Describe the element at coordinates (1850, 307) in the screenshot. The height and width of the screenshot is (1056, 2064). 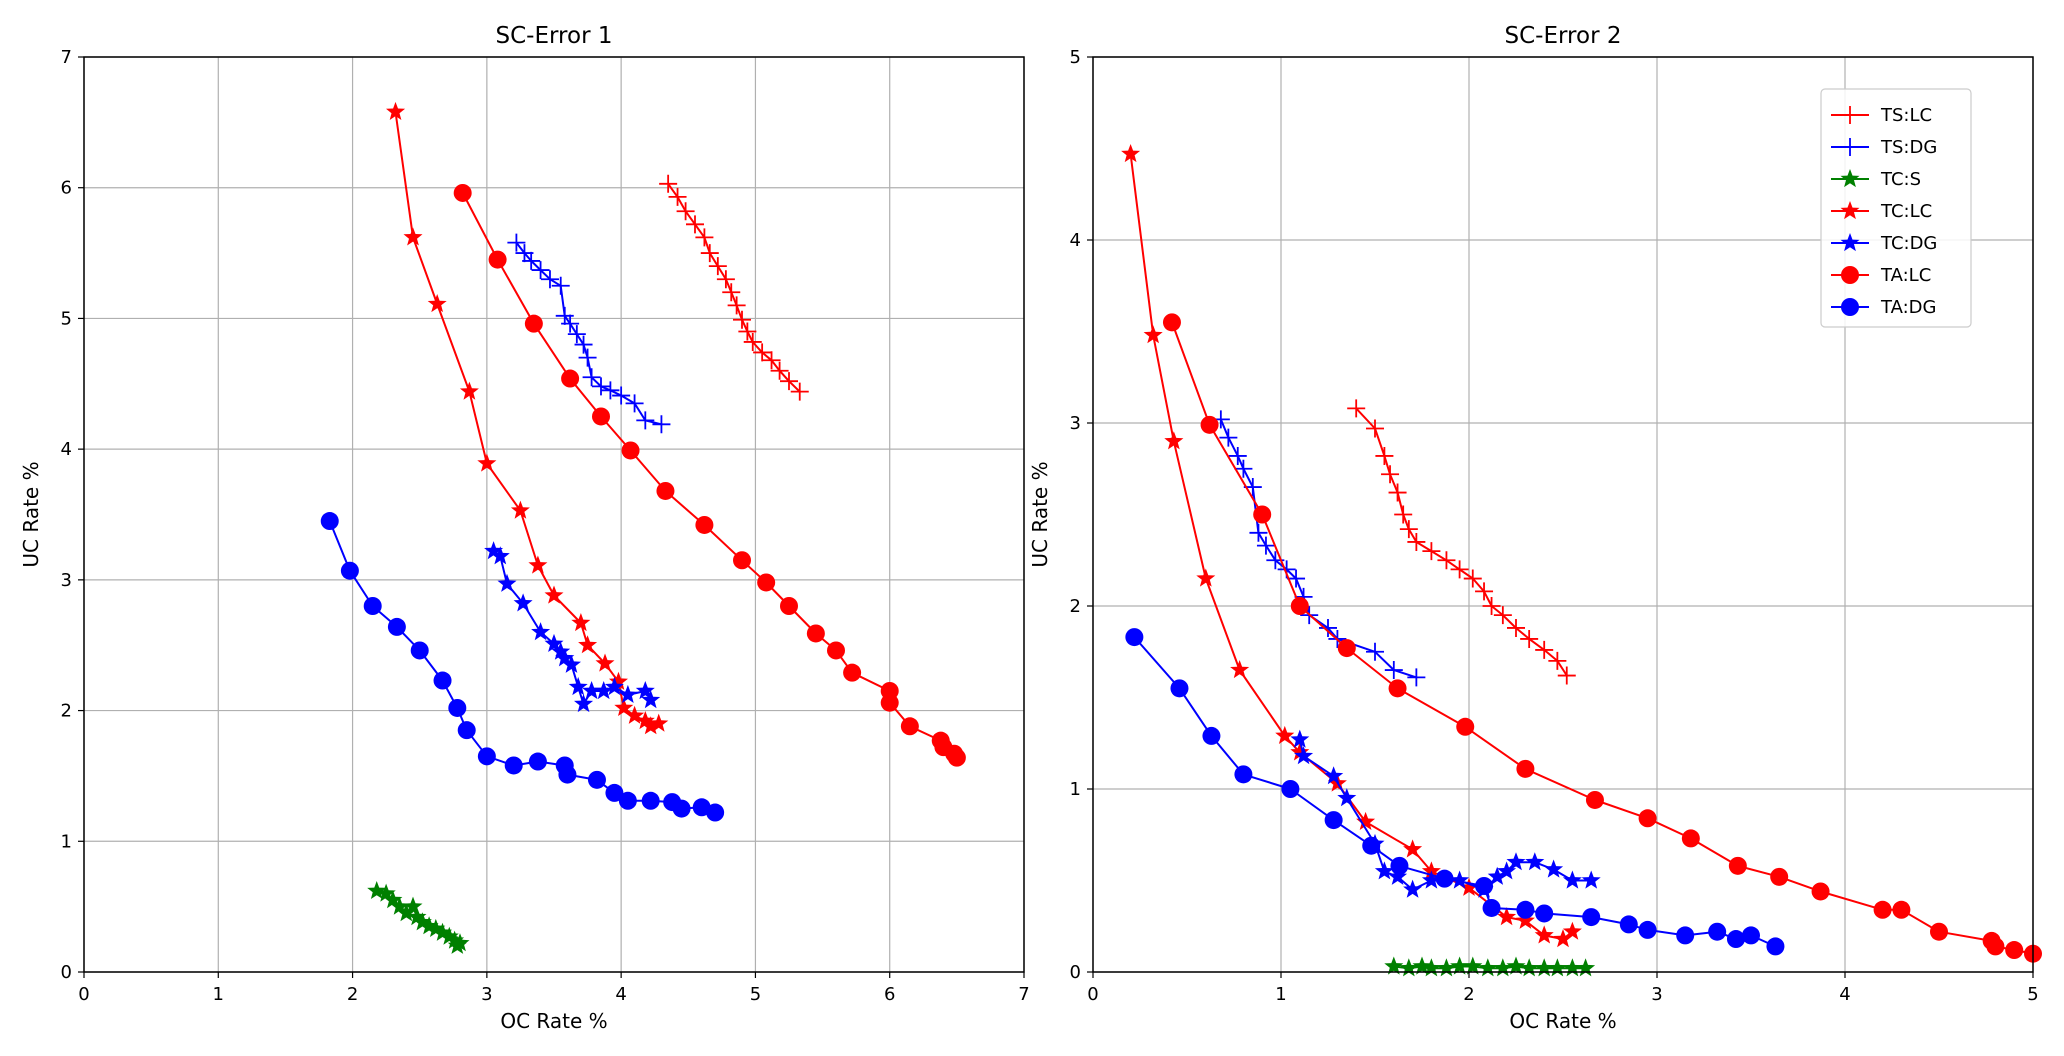
I see `legend-marker-ta-dg` at that location.